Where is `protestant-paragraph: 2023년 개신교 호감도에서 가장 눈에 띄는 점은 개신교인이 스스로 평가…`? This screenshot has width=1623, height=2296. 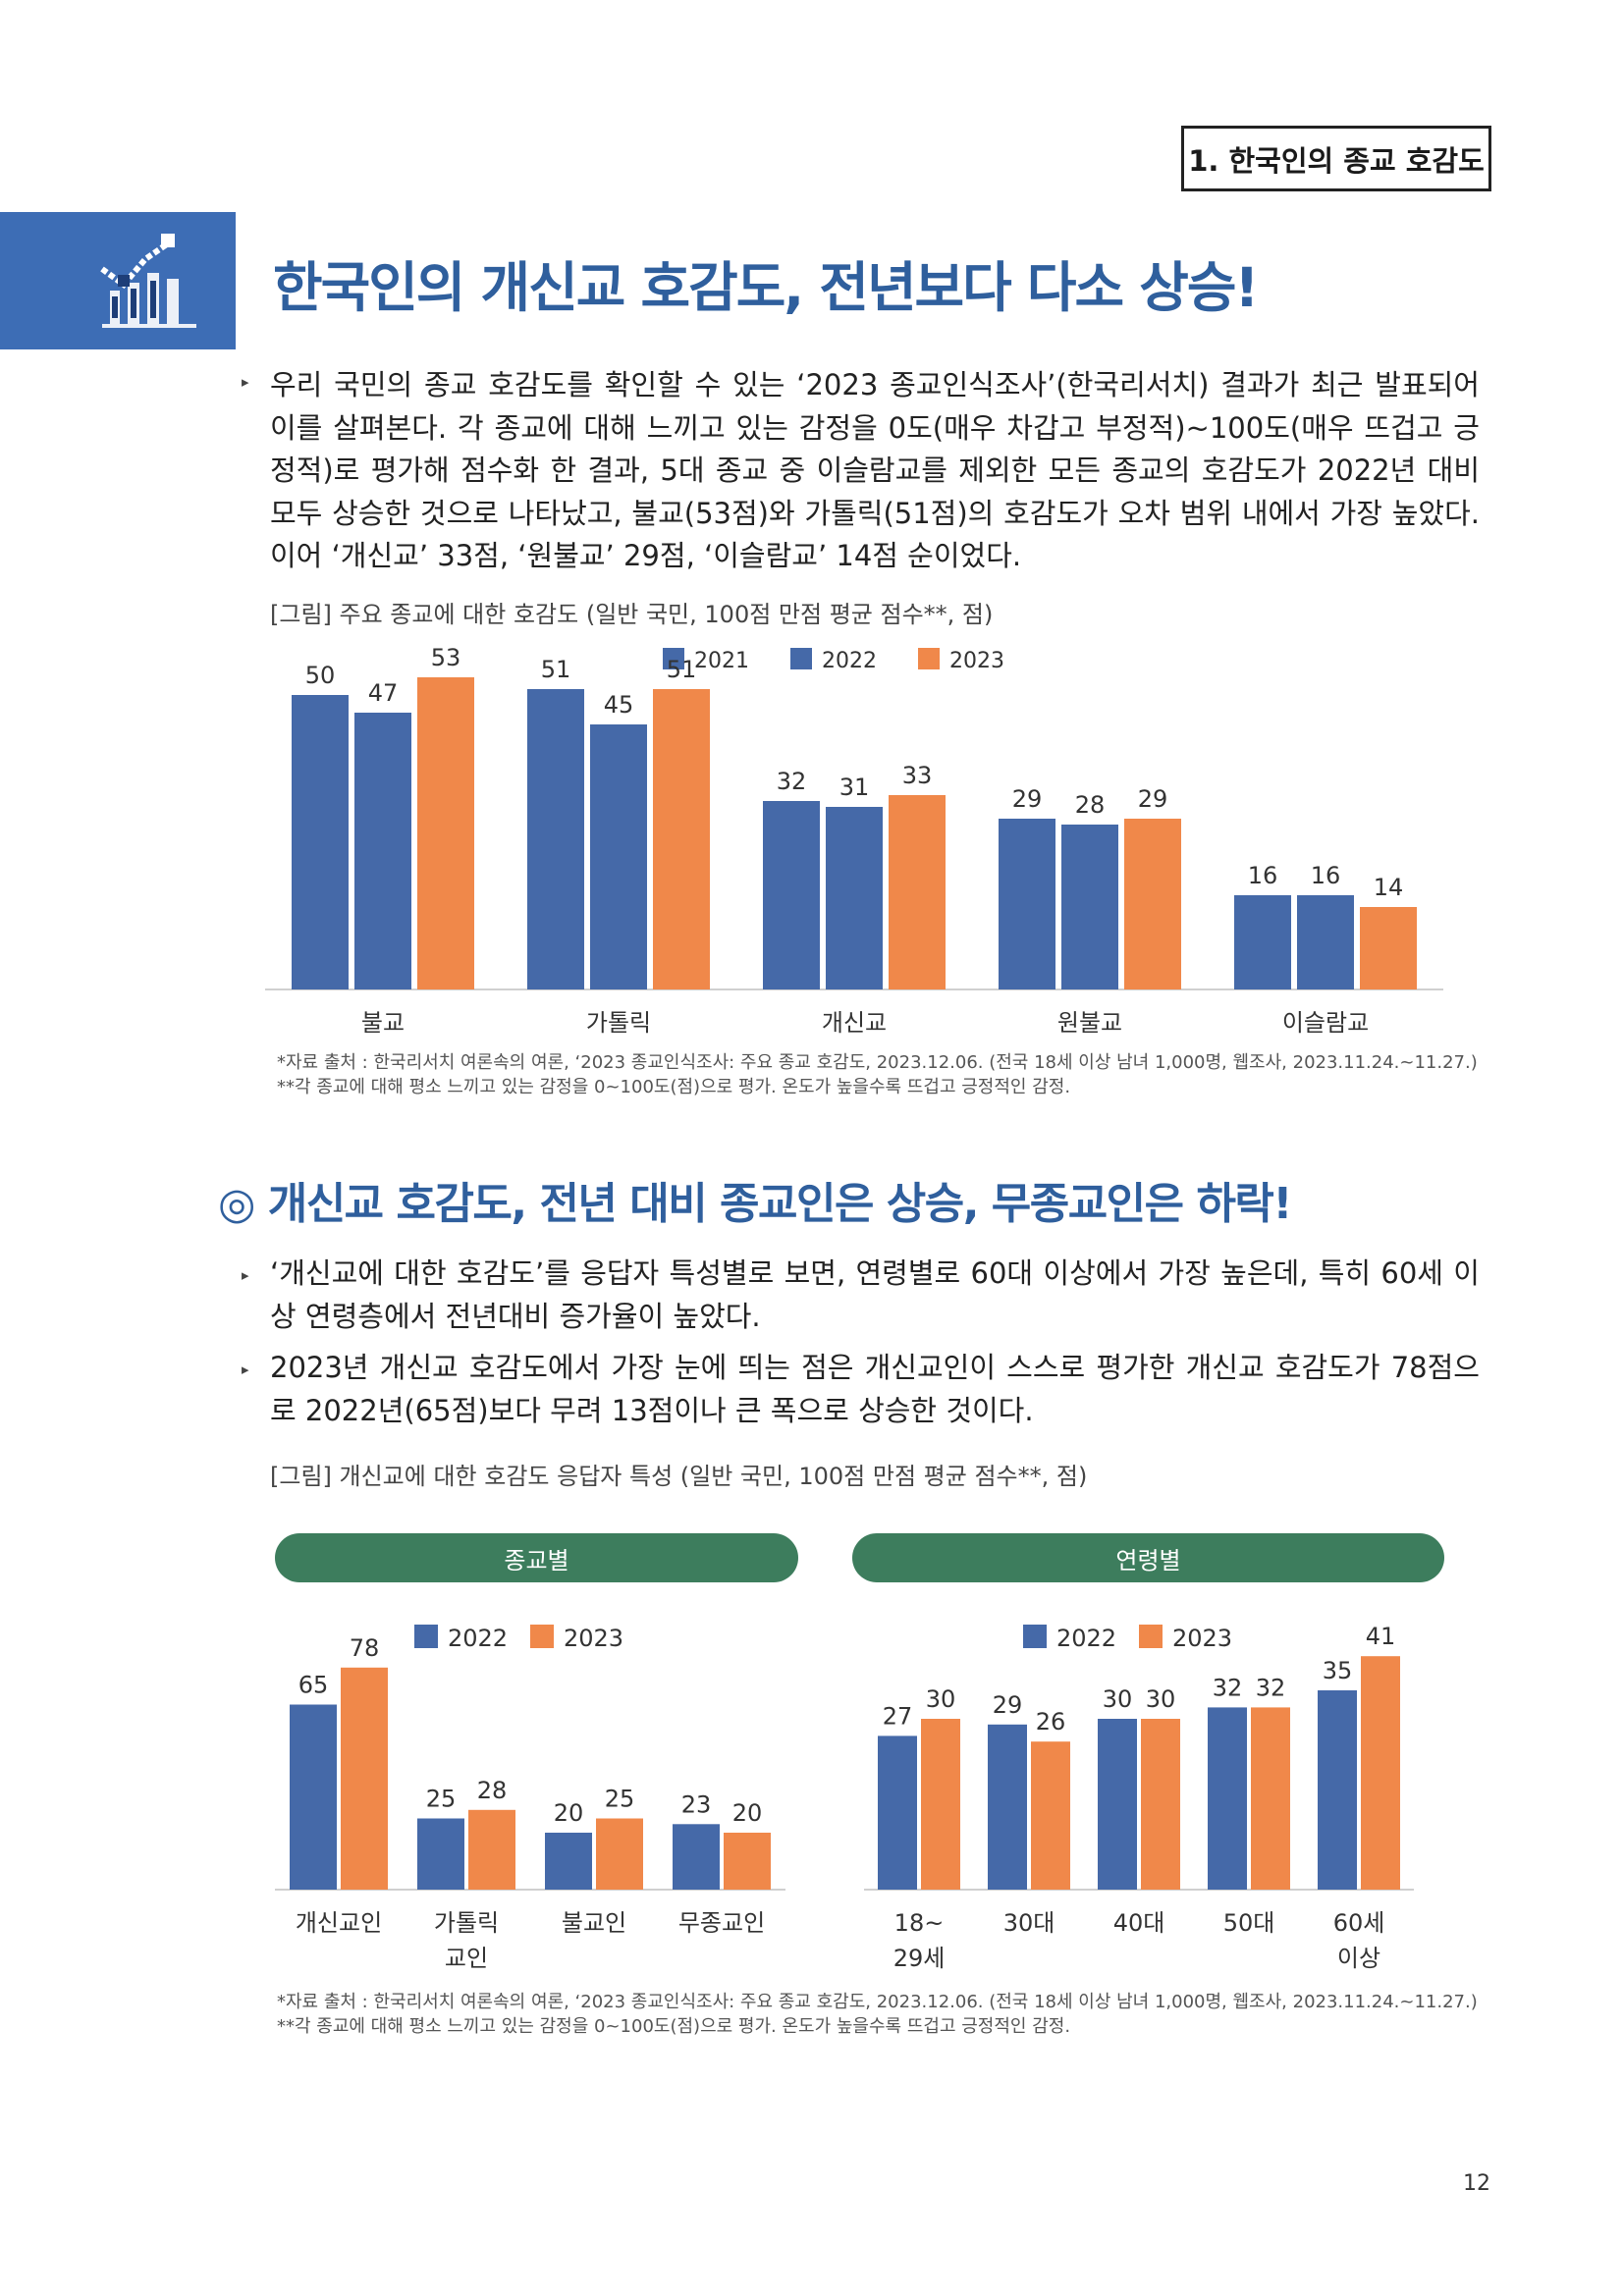 protestant-paragraph: 2023년 개신교 호감도에서 가장 눈에 띄는 점은 개신교인이 스스로 평가… is located at coordinates (875, 1389).